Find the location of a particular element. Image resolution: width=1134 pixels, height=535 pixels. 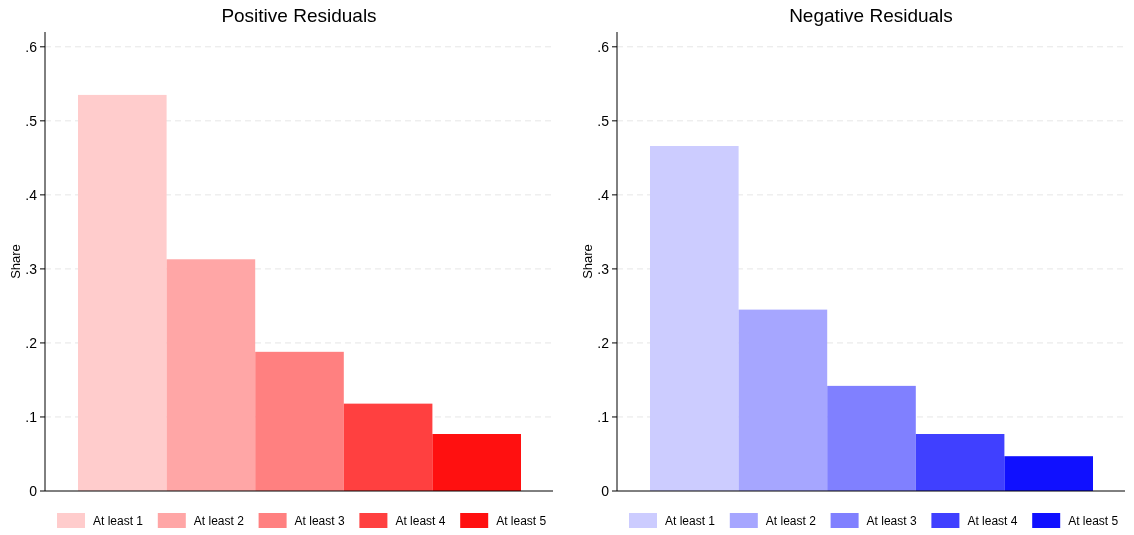

chart-title: Negative Residuals is located at coordinates (871, 15).